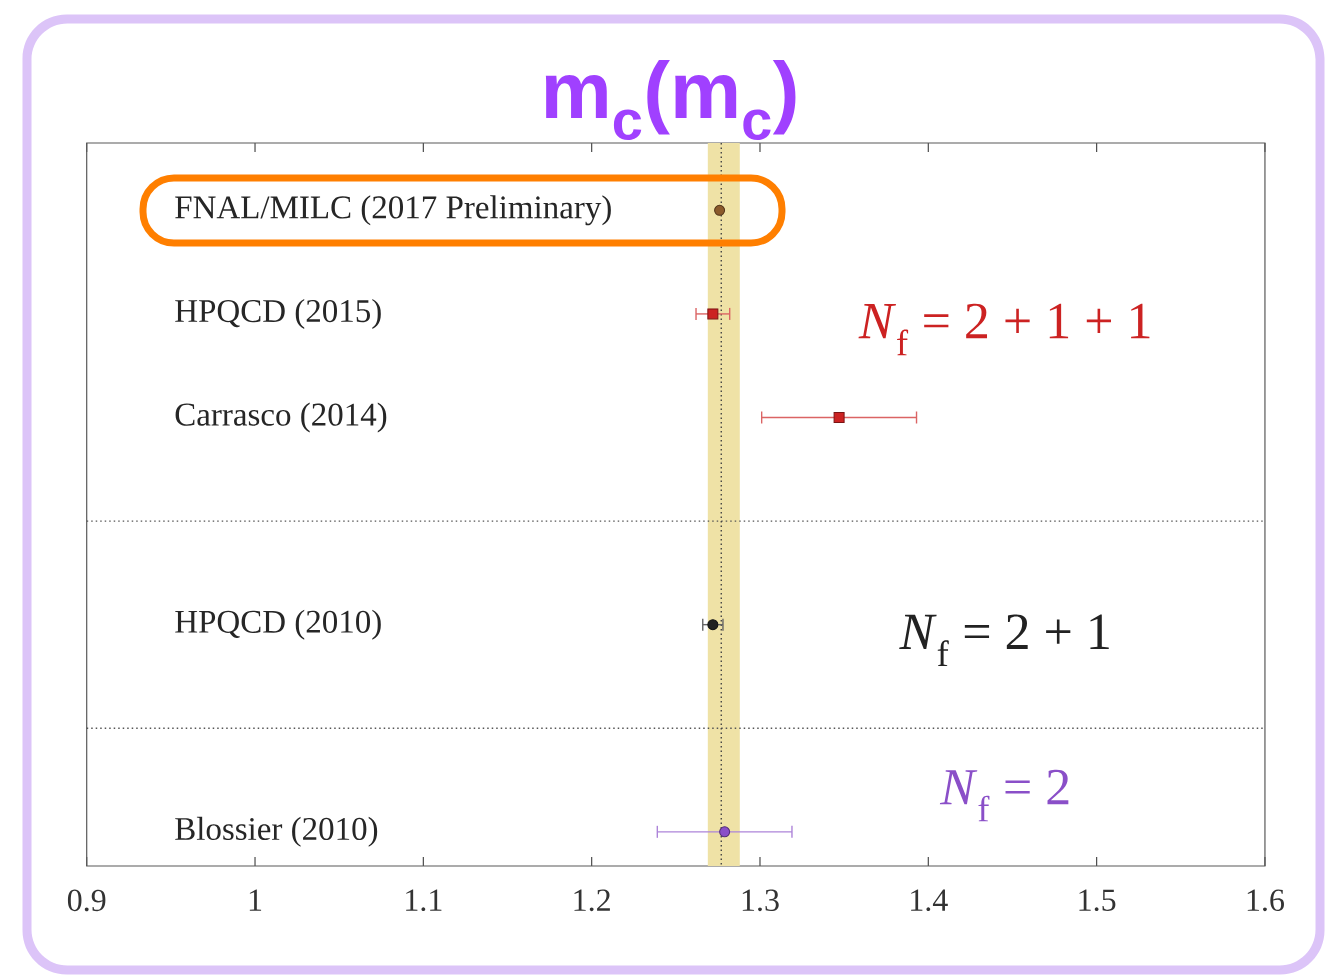  I want to click on x-tick-label: 1.3, so click(760, 900).